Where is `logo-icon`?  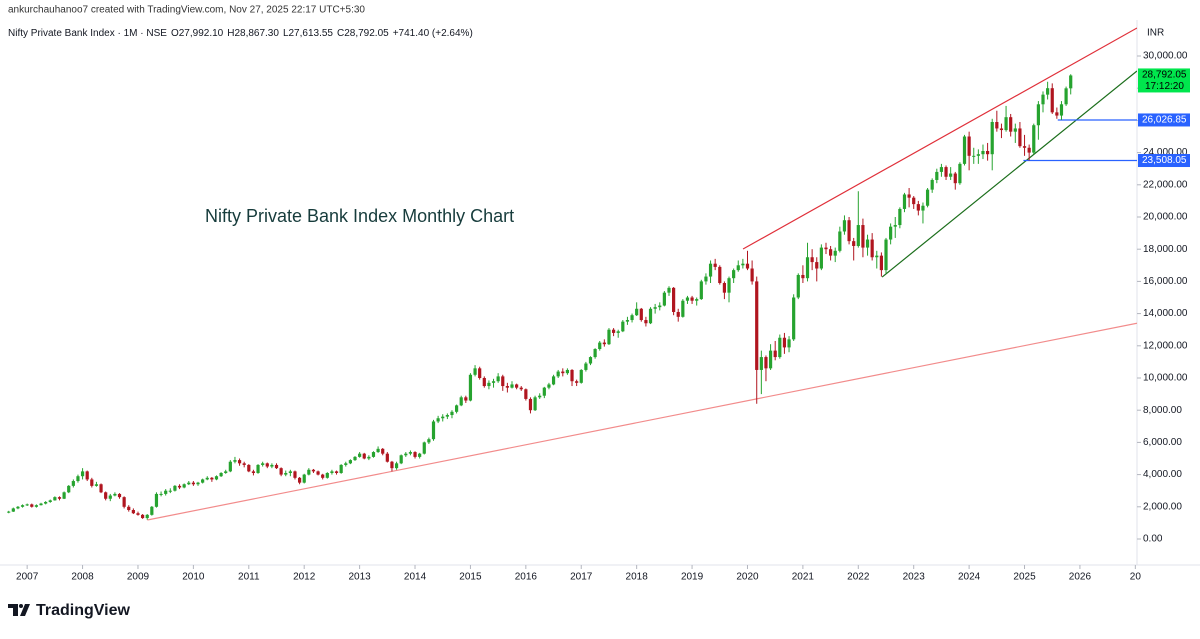 logo-icon is located at coordinates (19, 610).